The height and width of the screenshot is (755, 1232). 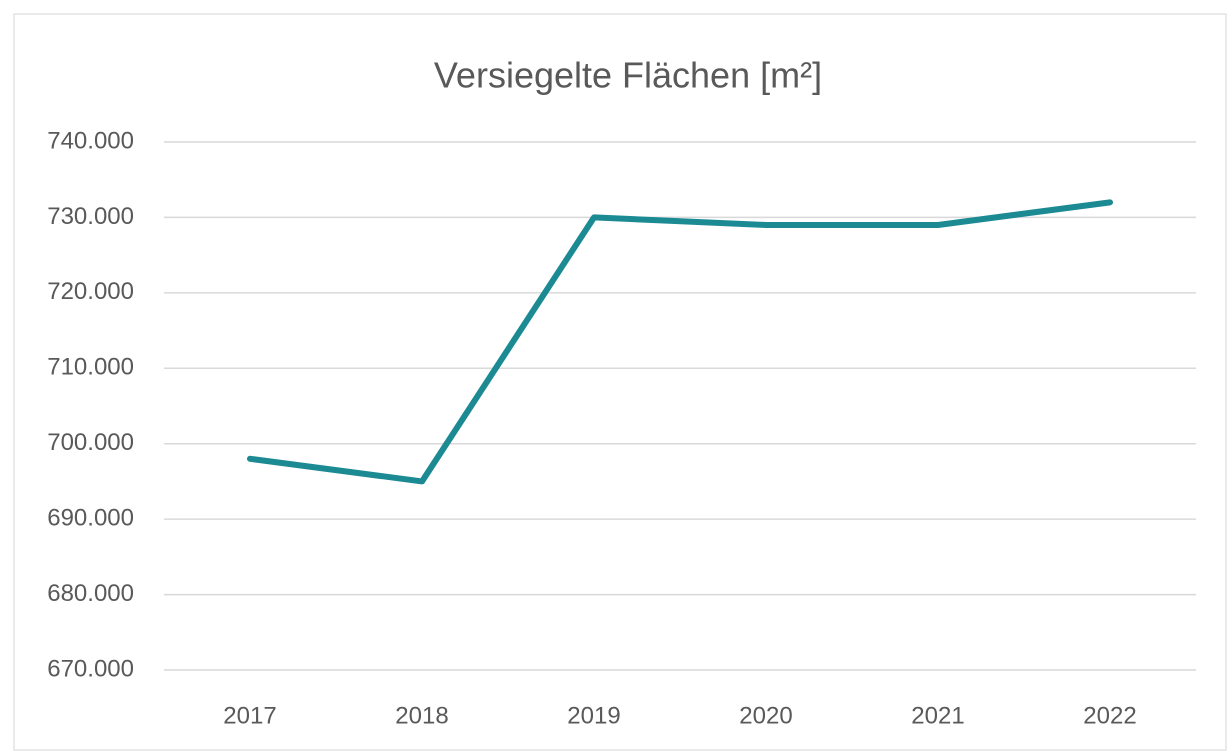 What do you see at coordinates (90, 668) in the screenshot?
I see `y-tick-label: 670.000` at bounding box center [90, 668].